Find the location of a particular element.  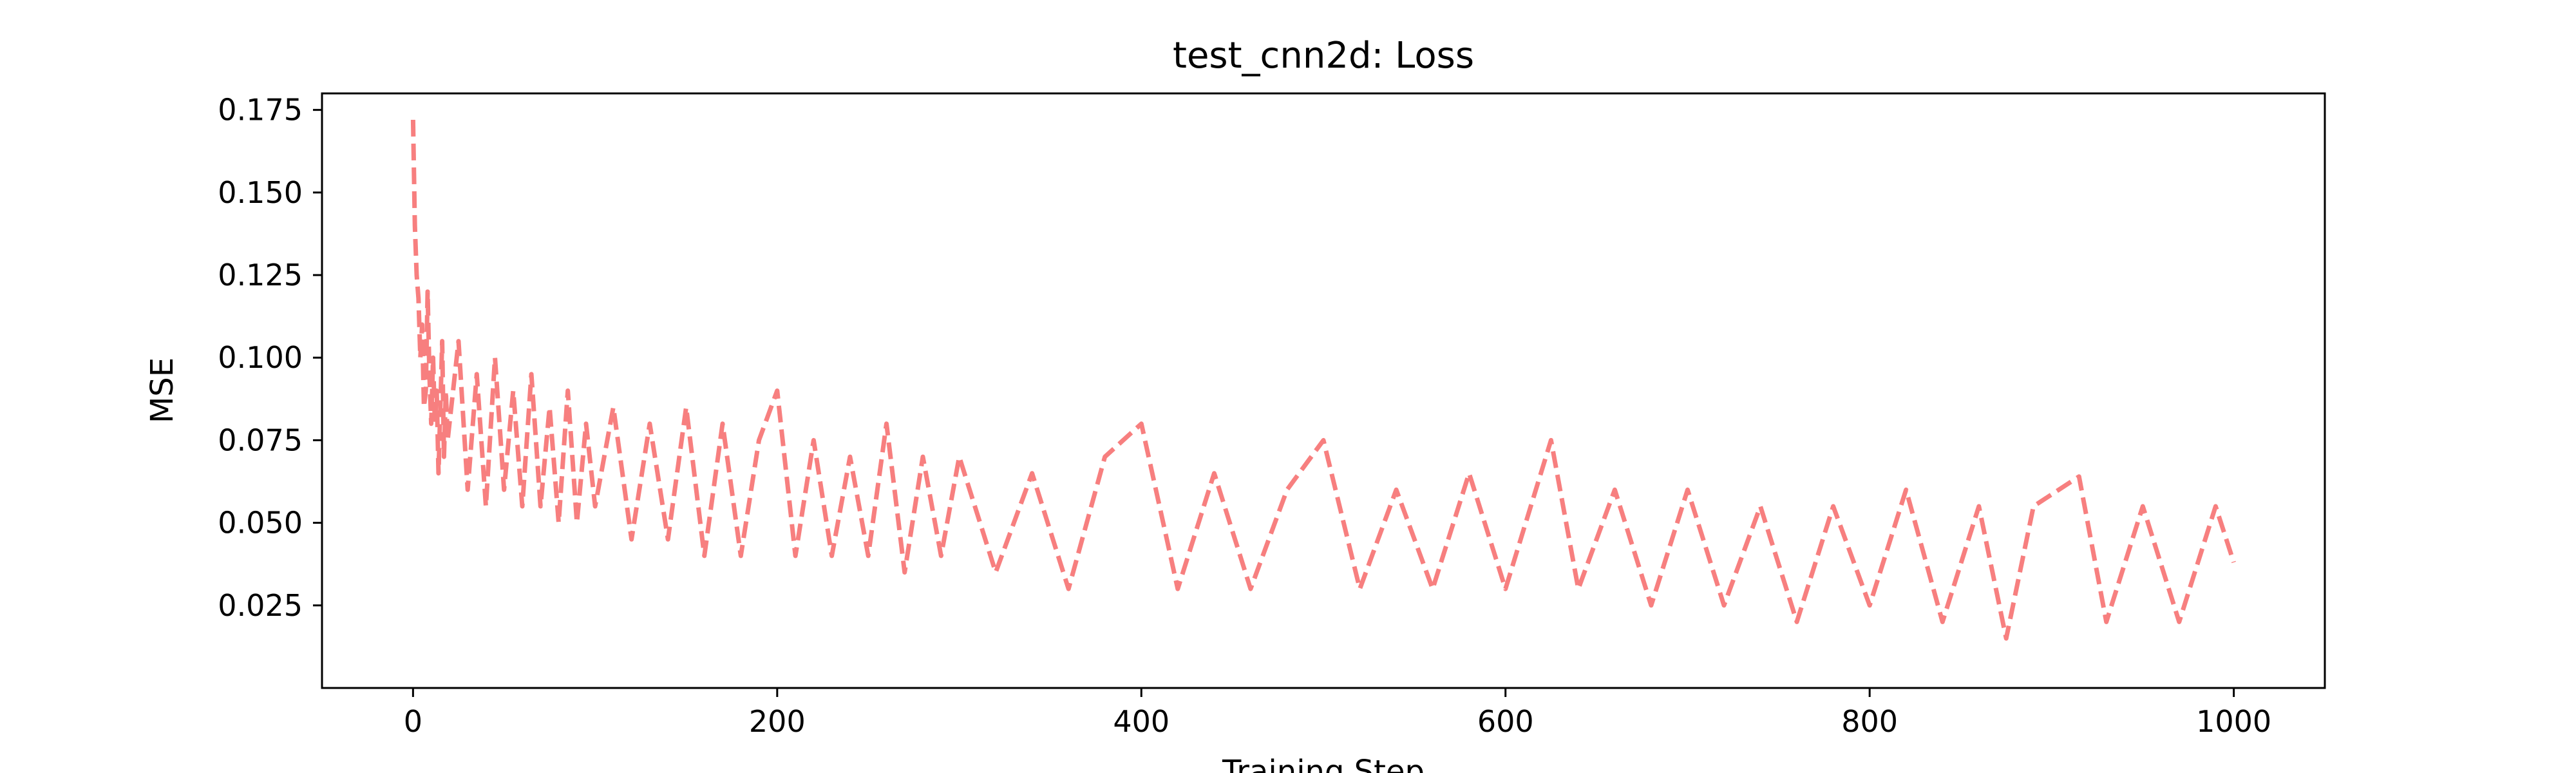

y-tick-label: 0.100 is located at coordinates (261, 357).